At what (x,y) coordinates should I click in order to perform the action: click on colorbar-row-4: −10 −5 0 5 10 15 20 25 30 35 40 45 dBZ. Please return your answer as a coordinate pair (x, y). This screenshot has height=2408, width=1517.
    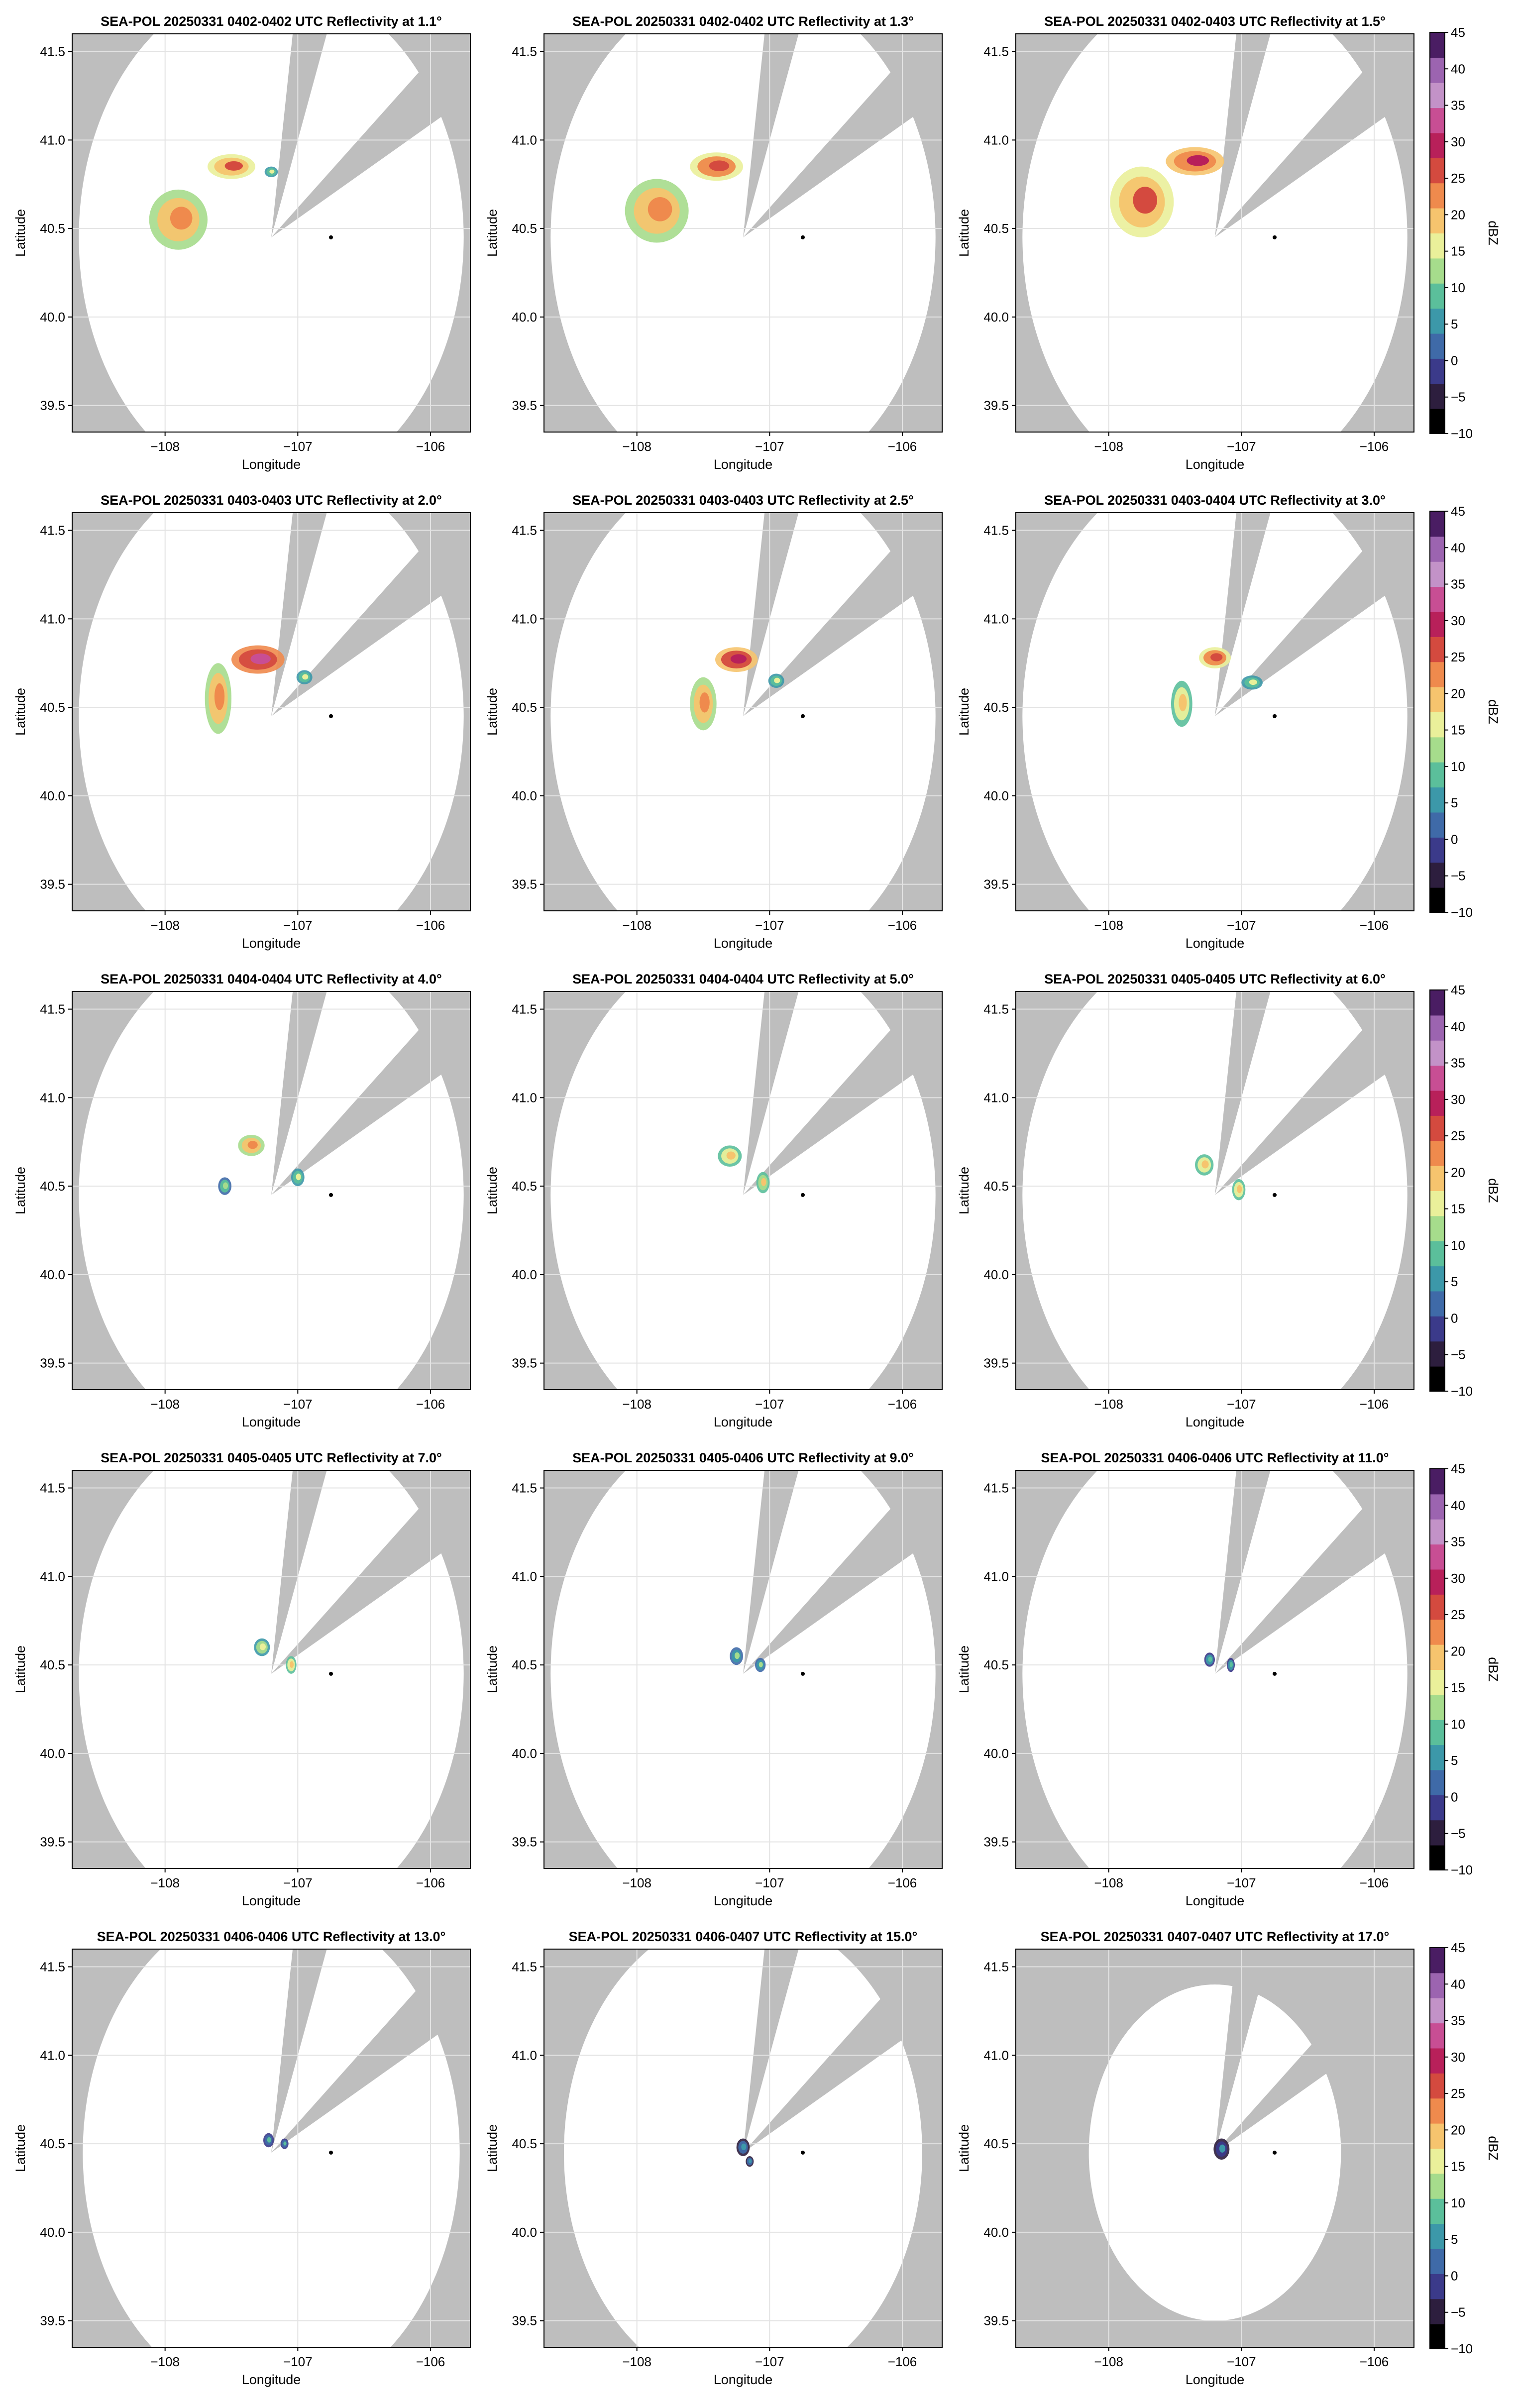
    Looking at the image, I should click on (1465, 1669).